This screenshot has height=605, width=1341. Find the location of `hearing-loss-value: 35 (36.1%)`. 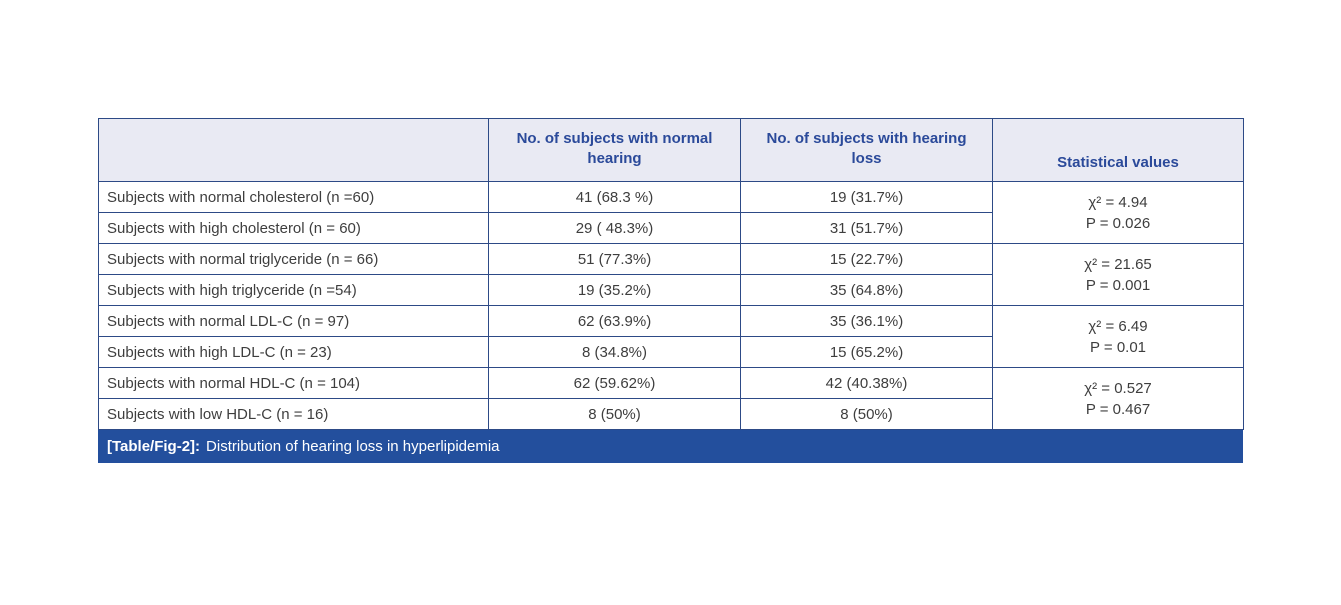

hearing-loss-value: 35 (36.1%) is located at coordinates (866, 321).